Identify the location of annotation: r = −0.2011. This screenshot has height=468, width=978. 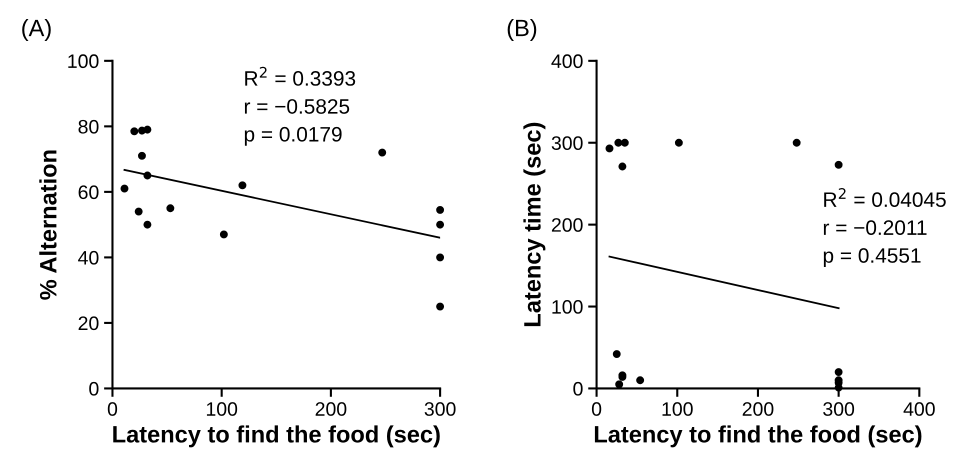
(875, 228).